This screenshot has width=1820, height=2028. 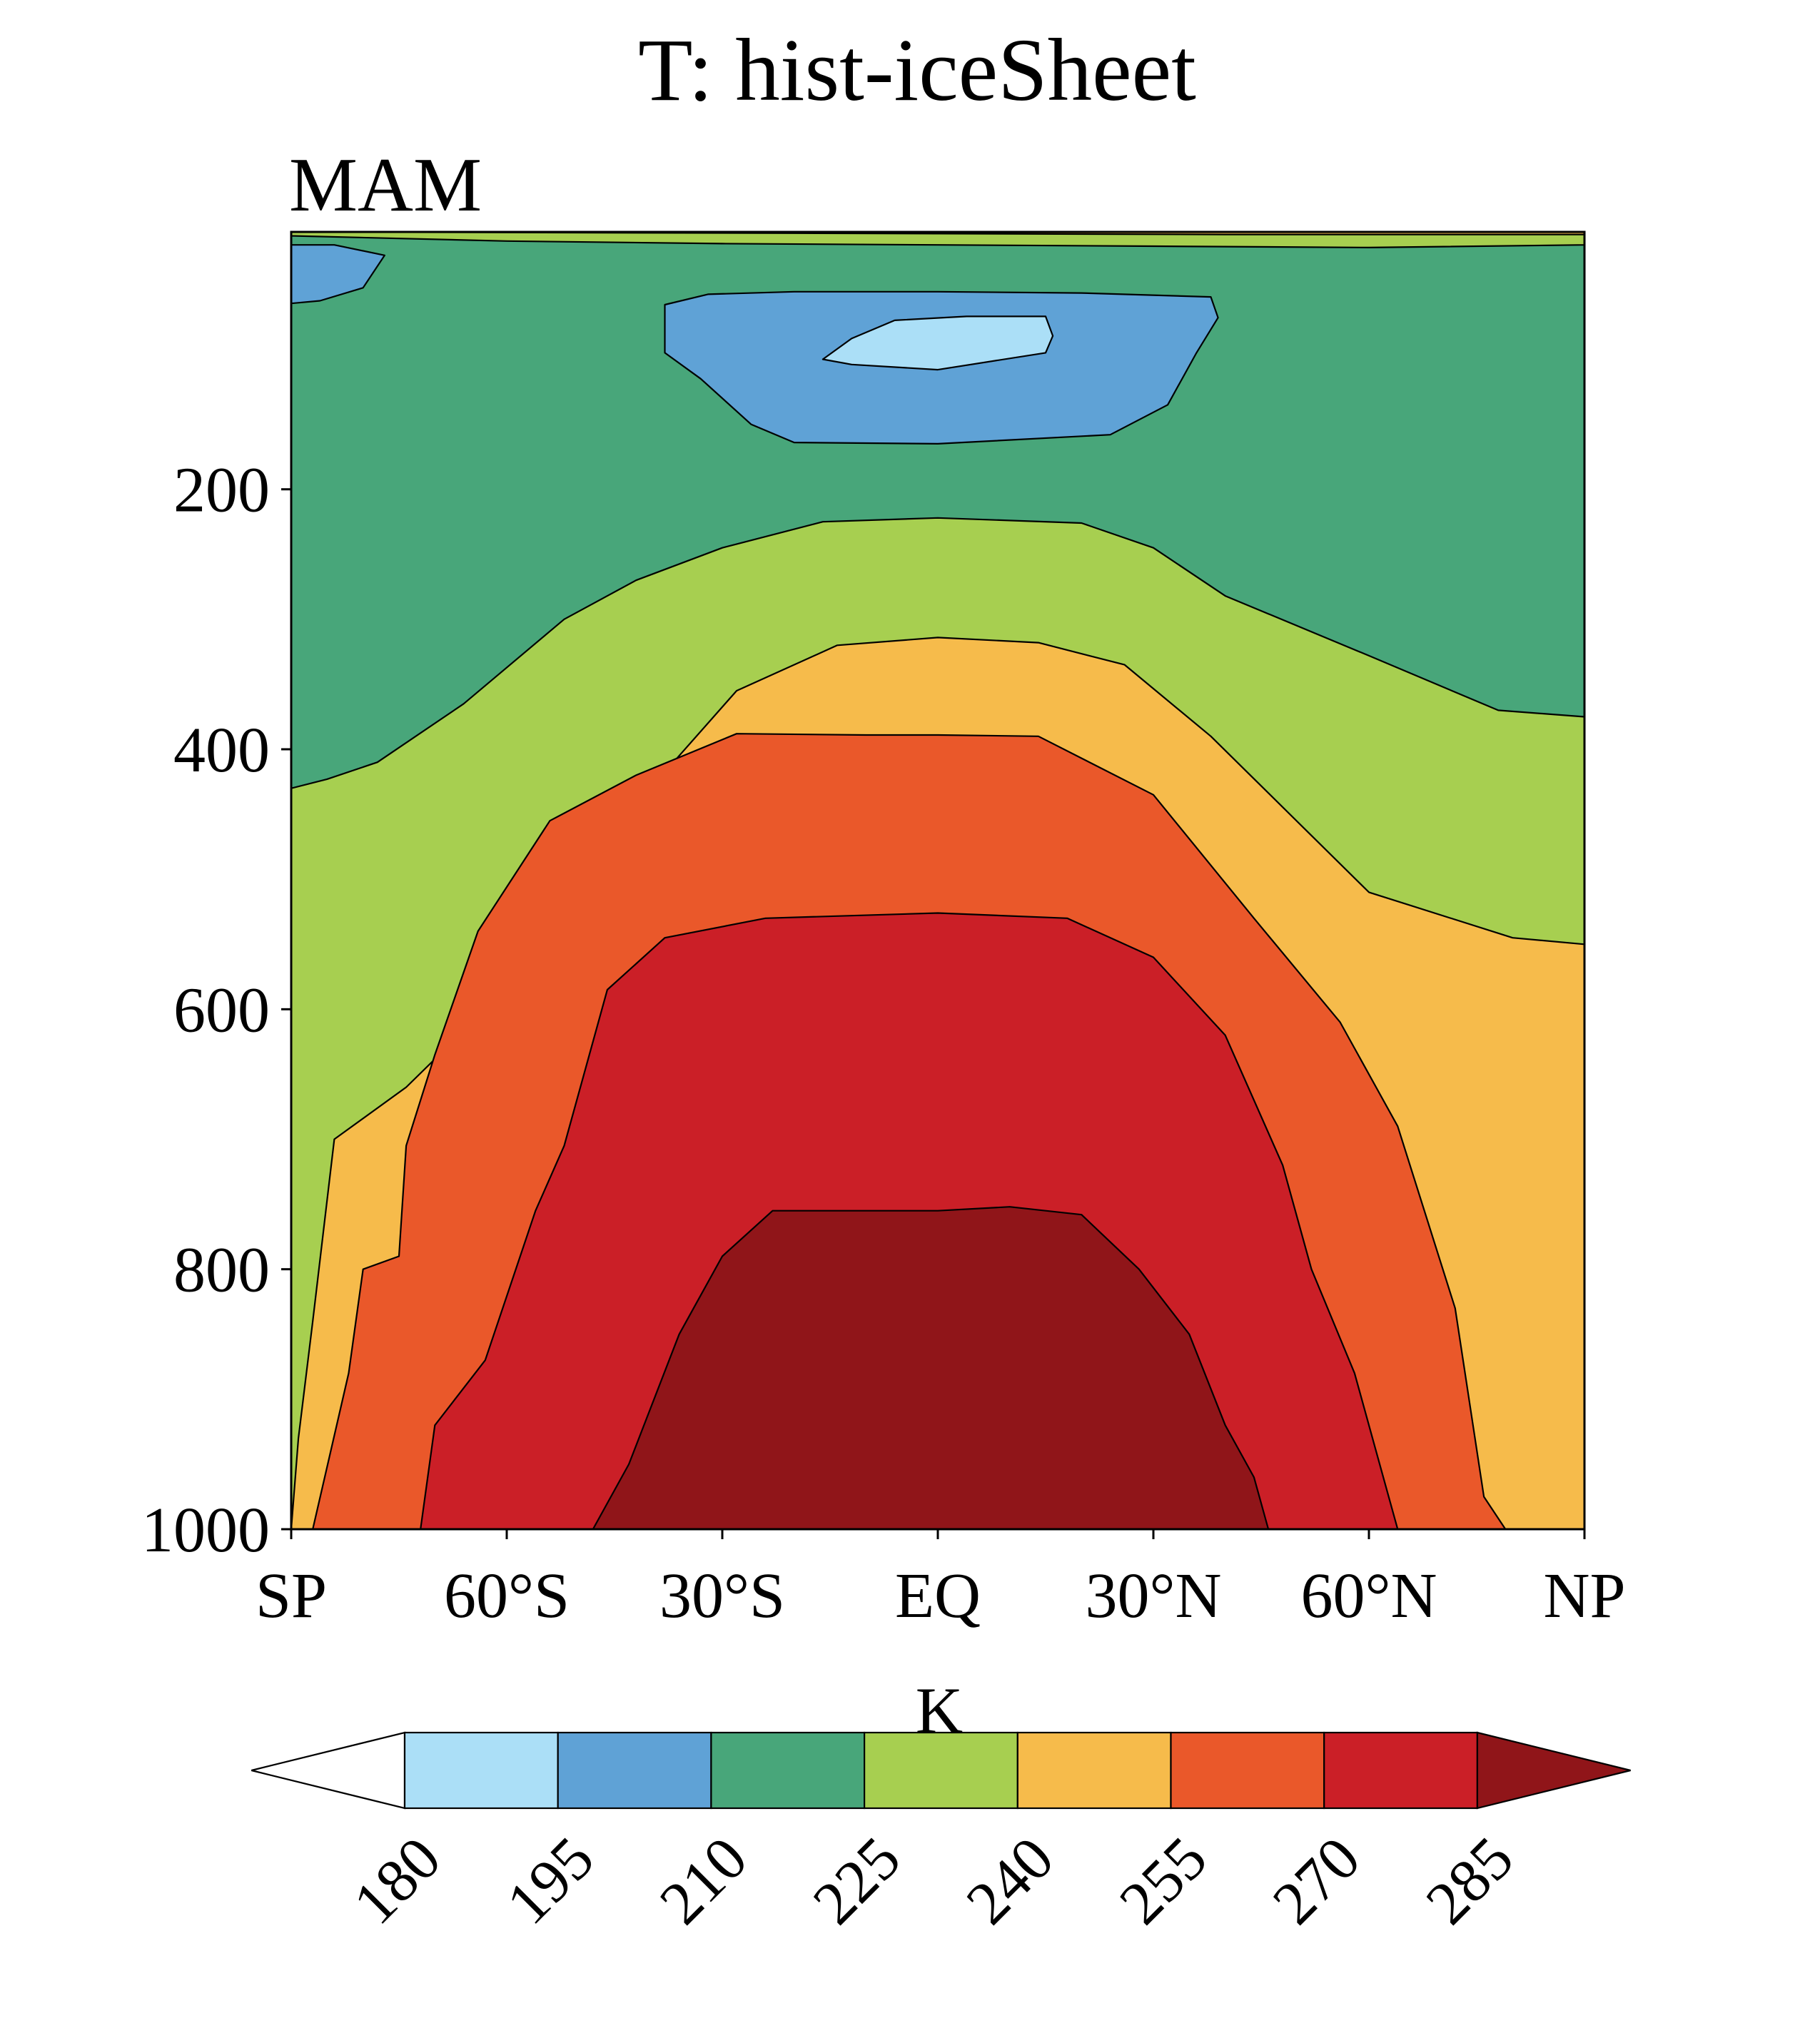 What do you see at coordinates (205, 1530) in the screenshot?
I see `y-tick-label: 1000` at bounding box center [205, 1530].